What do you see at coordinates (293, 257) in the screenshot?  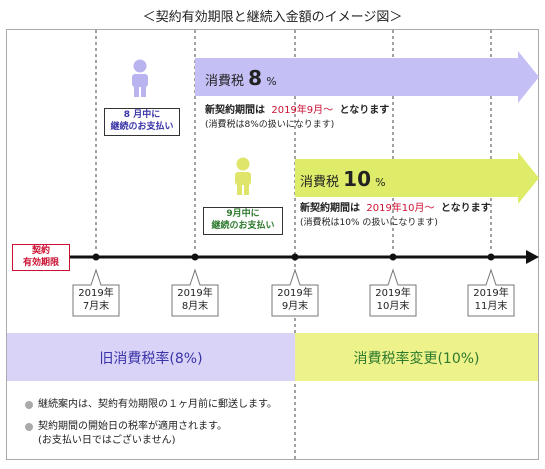 I see `timeline-ticks` at bounding box center [293, 257].